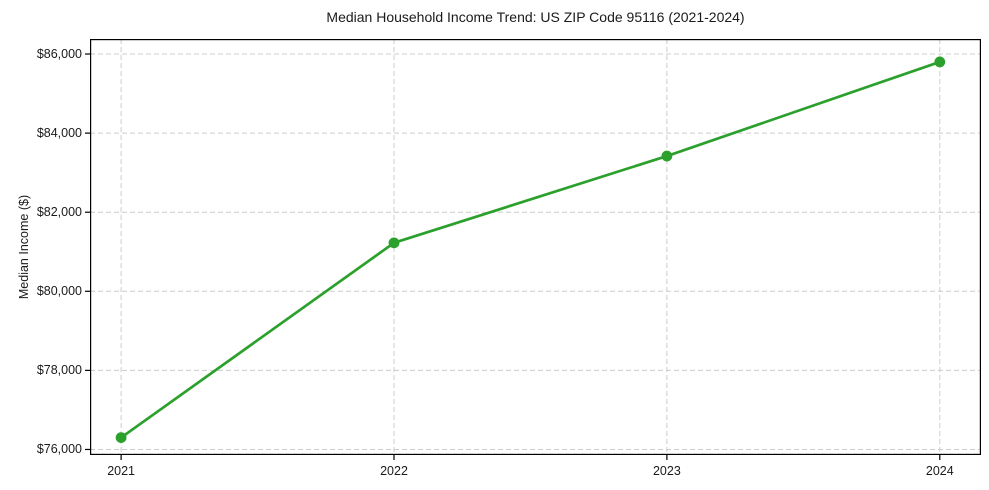 The width and height of the screenshot is (989, 490). What do you see at coordinates (59, 212) in the screenshot?
I see `y-tick-label: $82,000` at bounding box center [59, 212].